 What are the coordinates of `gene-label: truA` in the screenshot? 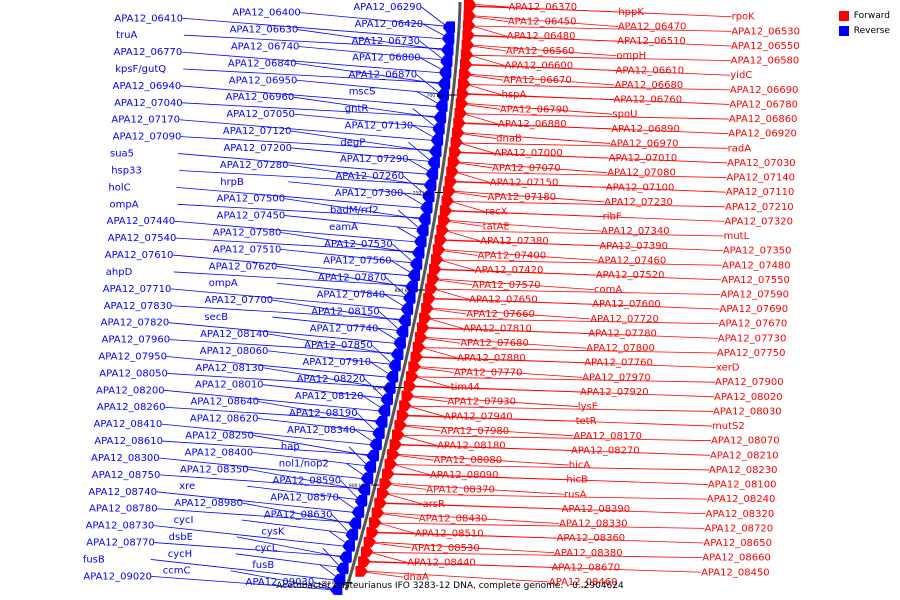 It's located at (126, 35).